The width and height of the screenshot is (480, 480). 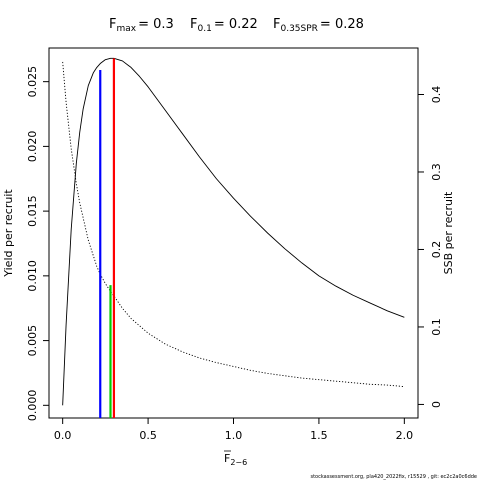 What do you see at coordinates (156, 24) in the screenshot?
I see `title-fmax-value: = 0.3` at bounding box center [156, 24].